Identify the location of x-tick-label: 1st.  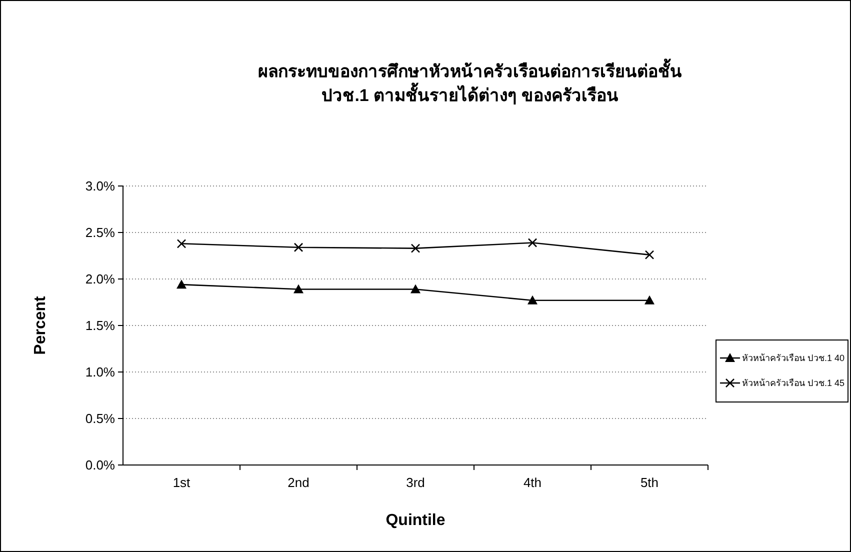
(181, 482).